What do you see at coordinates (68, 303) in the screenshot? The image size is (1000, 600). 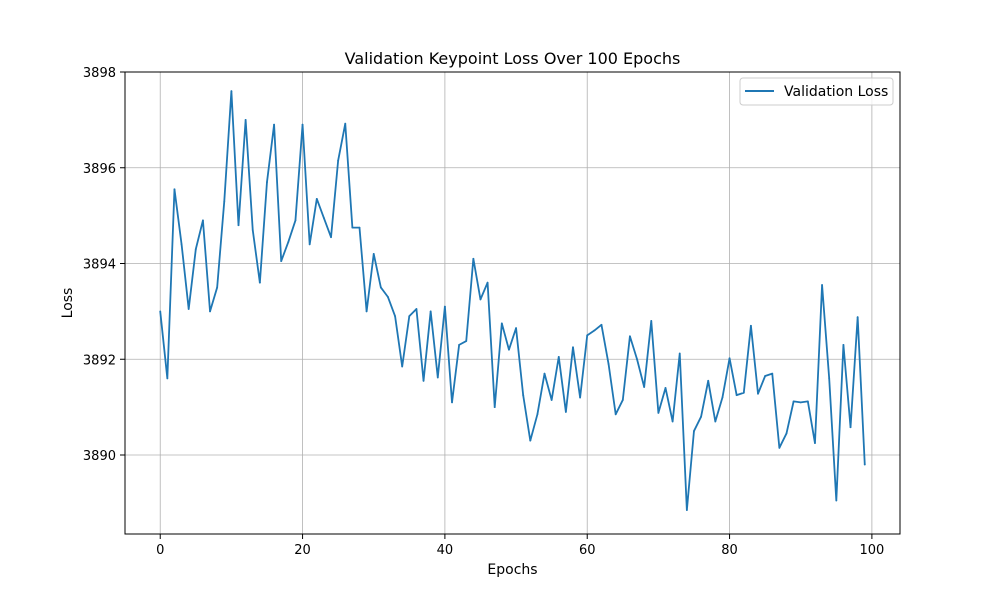 I see `y-axis-label: Loss` at bounding box center [68, 303].